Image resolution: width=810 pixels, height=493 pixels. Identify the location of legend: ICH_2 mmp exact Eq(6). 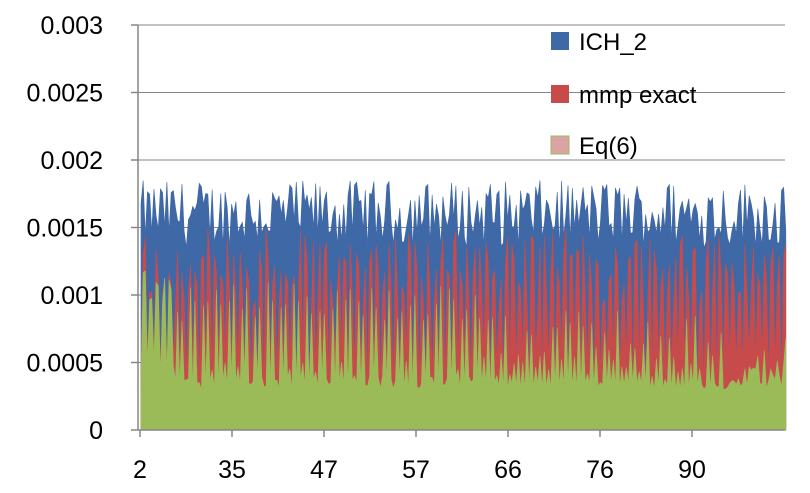
(623, 94).